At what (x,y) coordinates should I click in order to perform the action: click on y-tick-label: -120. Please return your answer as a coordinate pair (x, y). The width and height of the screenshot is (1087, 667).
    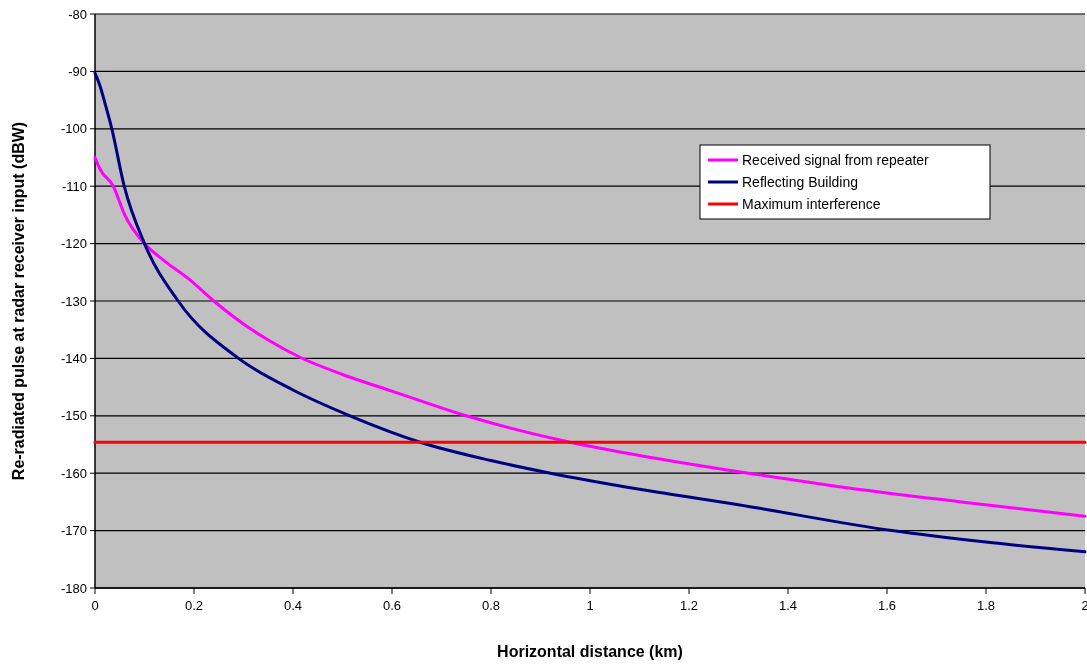
    Looking at the image, I should click on (73, 244).